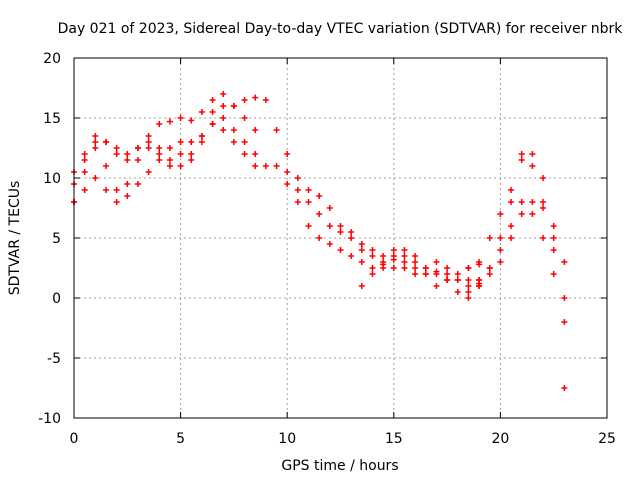  What do you see at coordinates (607, 439) in the screenshot?
I see `x-tick-label: 25` at bounding box center [607, 439].